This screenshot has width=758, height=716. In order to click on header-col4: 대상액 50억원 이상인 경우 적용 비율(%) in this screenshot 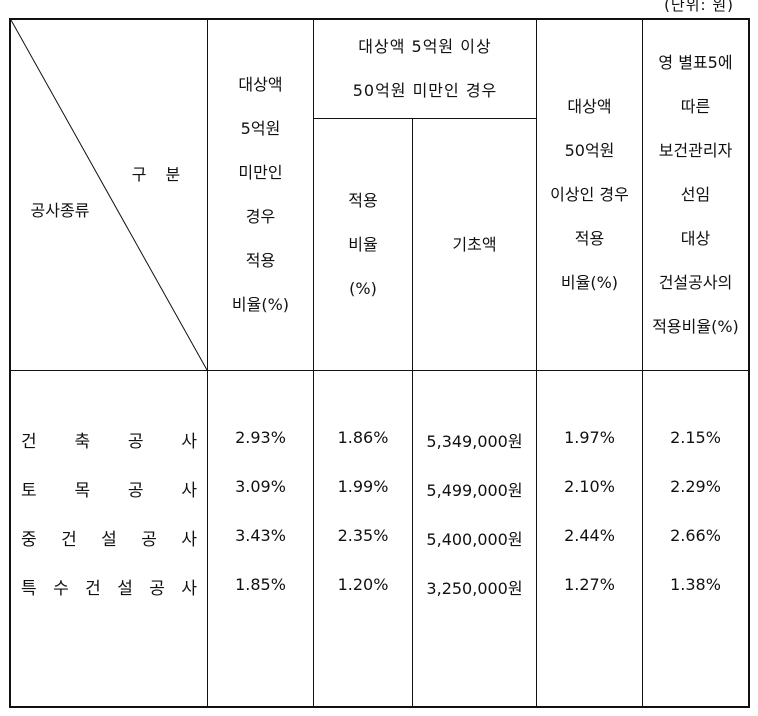, I will do `click(589, 194)`.